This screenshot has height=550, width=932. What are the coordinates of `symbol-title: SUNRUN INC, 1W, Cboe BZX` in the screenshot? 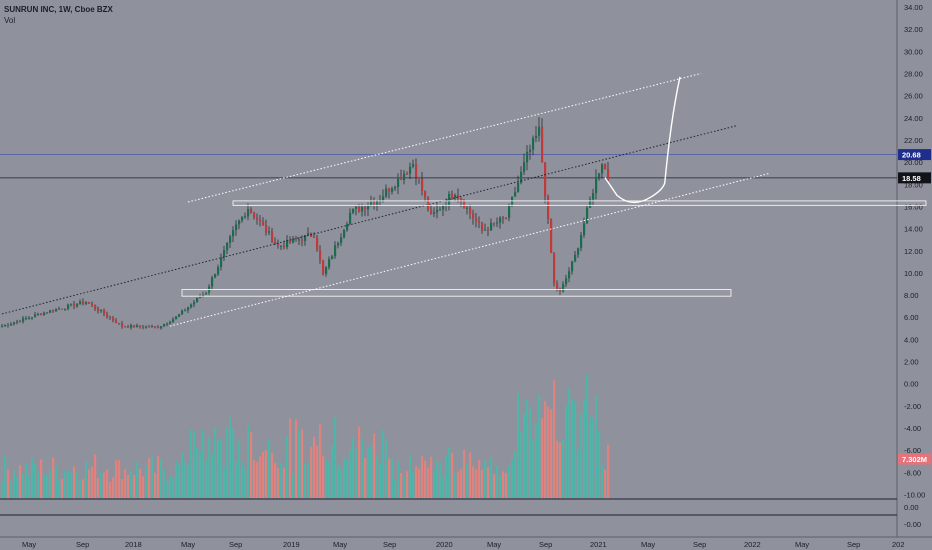 It's located at (58, 9).